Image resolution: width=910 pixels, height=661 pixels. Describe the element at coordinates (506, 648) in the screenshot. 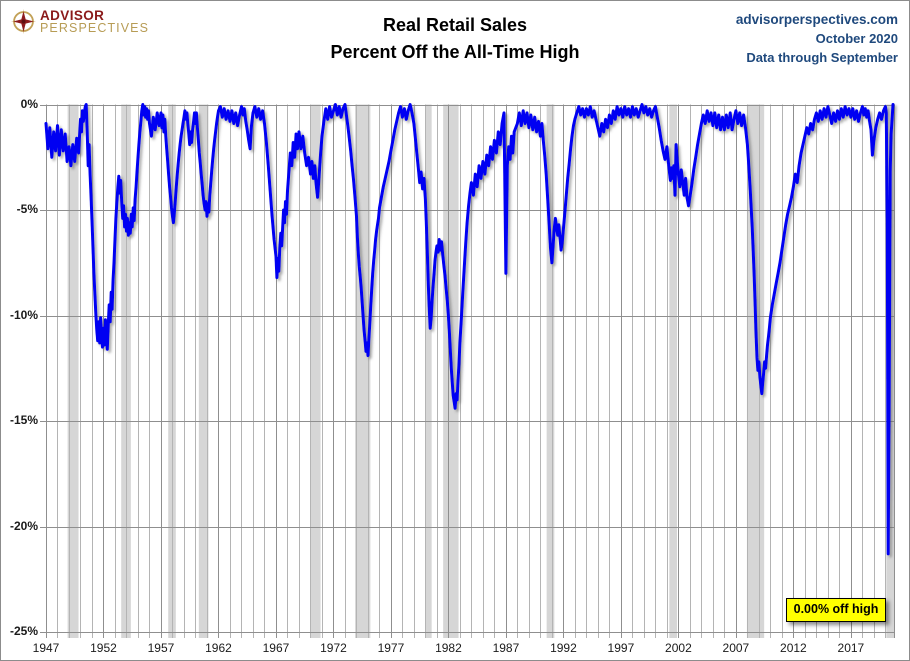

I see `x-tick-label: 1987` at that location.